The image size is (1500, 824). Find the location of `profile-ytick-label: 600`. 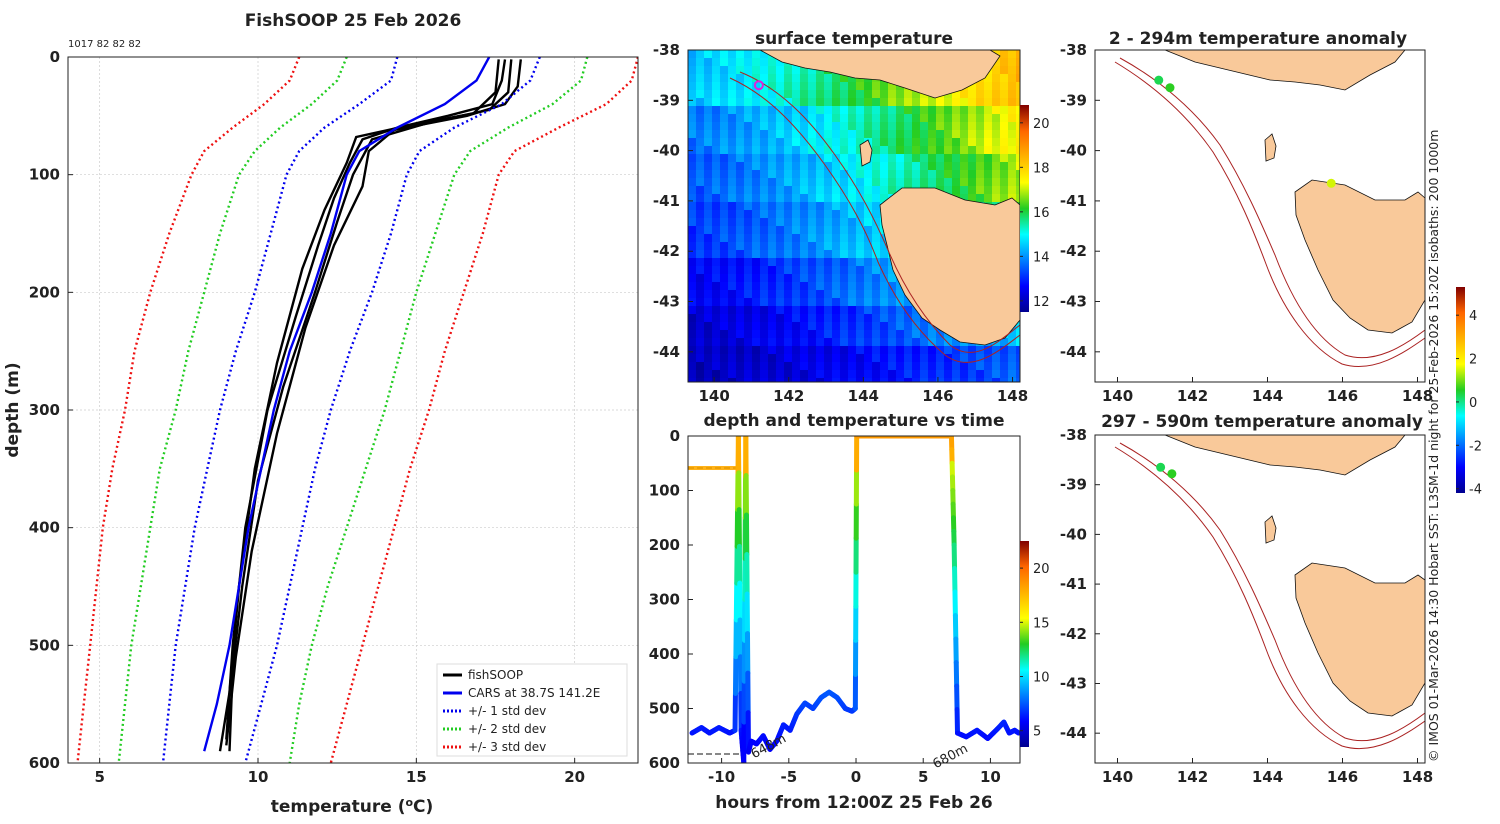

profile-ytick-label: 600 is located at coordinates (44, 763).